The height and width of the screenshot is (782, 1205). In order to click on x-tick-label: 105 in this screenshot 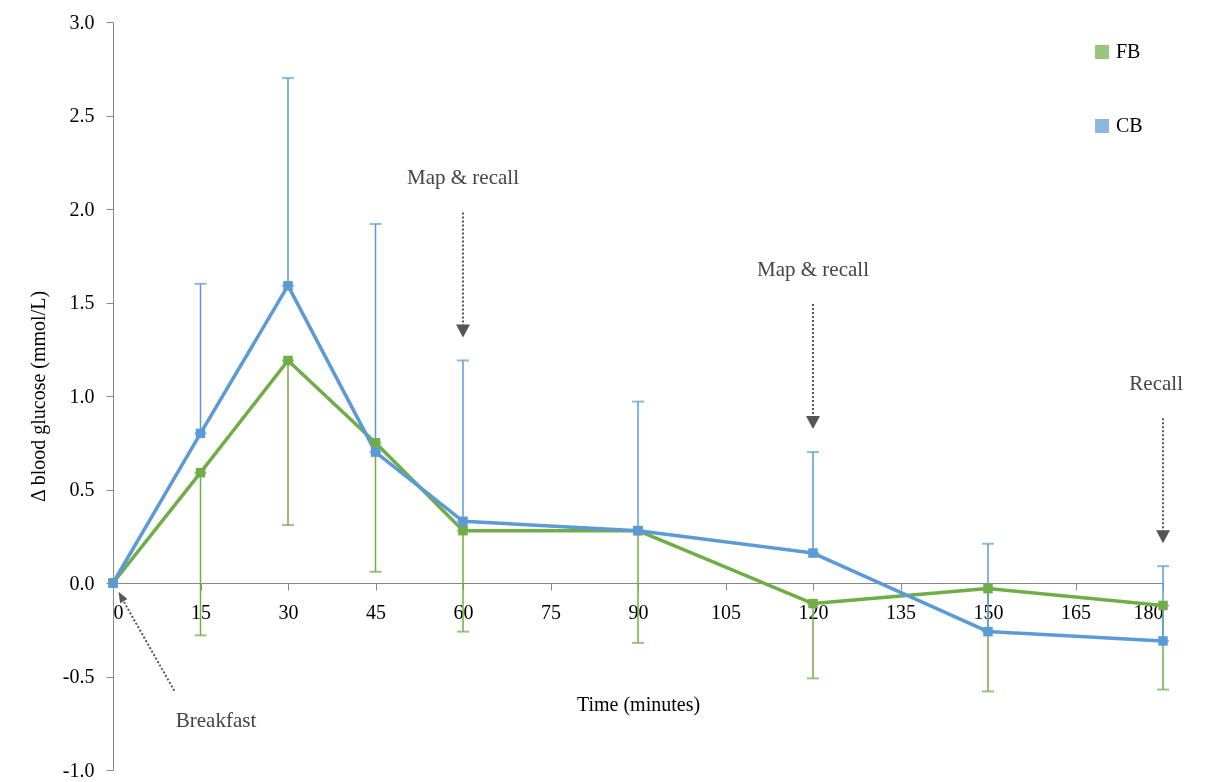, I will do `click(726, 611)`.